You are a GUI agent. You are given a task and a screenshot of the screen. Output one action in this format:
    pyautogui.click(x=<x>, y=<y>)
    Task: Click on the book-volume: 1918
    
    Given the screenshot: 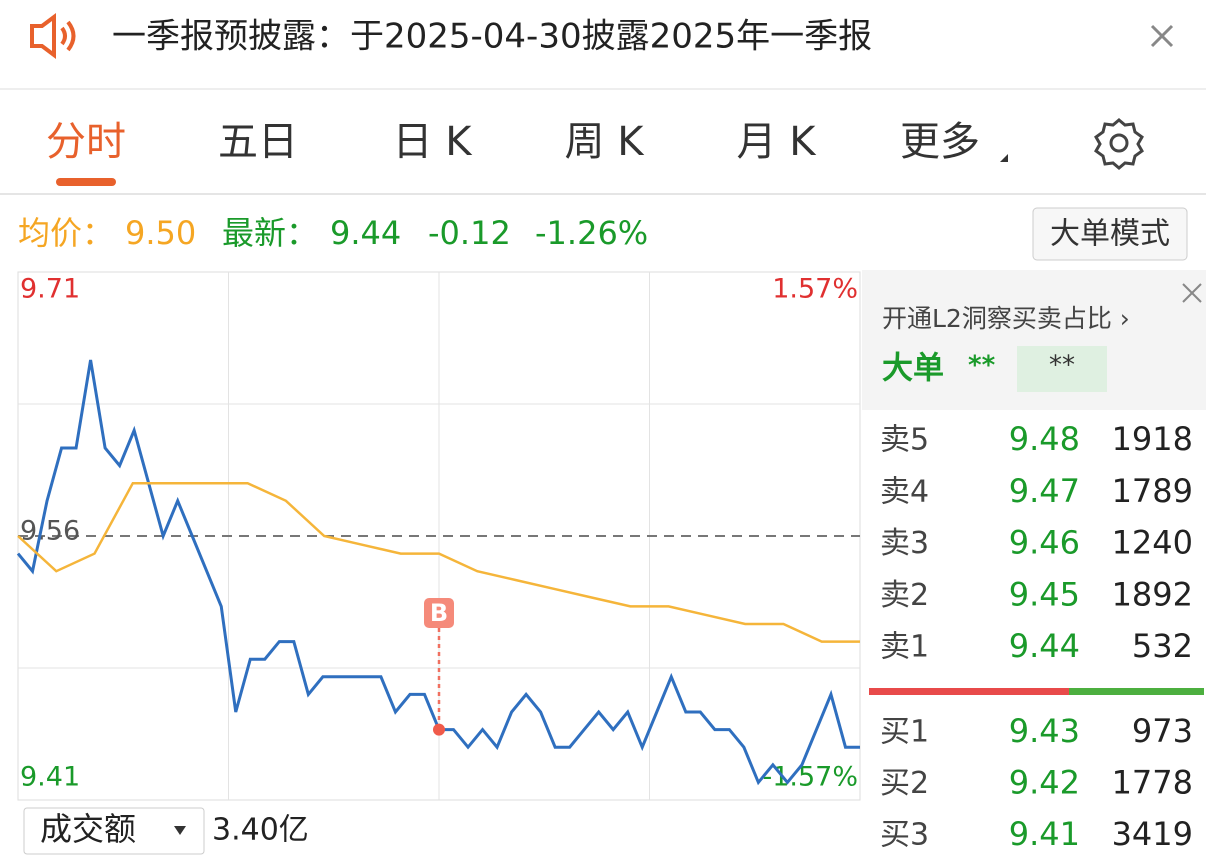 What is the action you would take?
    pyautogui.click(x=1152, y=439)
    